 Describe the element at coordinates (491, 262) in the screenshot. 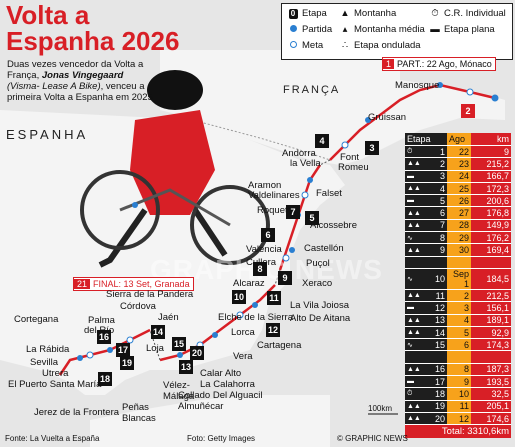

I see `stage-km` at that location.